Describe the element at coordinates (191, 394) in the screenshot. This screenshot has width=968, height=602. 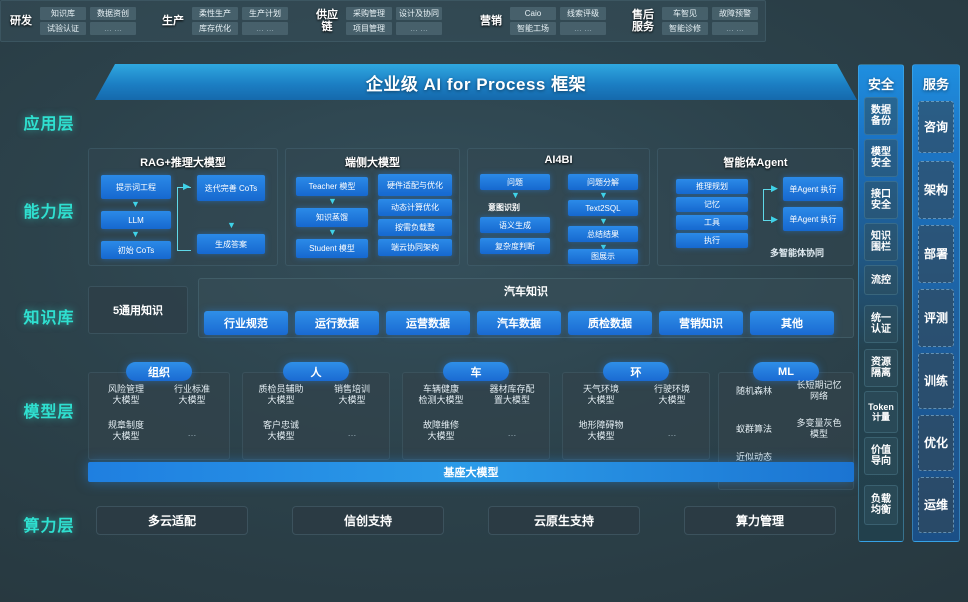
I see `model-cell: 行业标准 大模型` at that location.